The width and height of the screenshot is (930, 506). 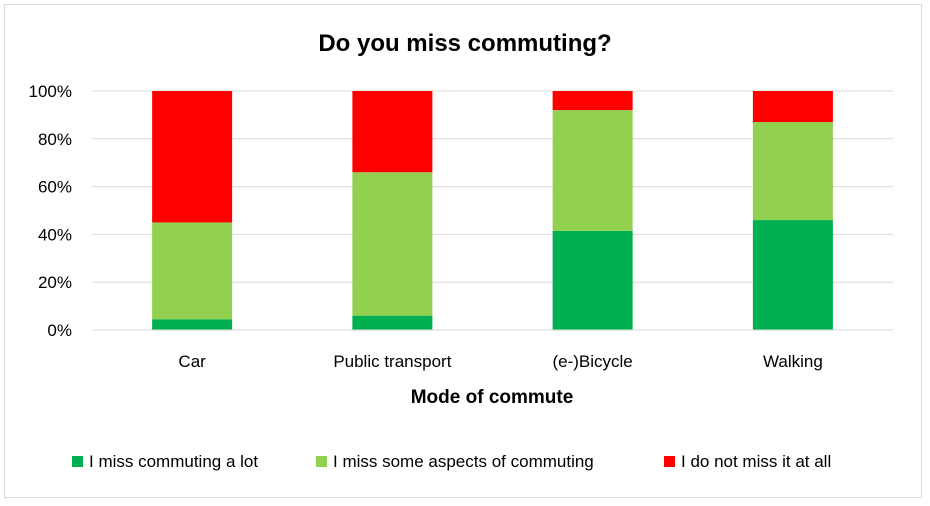 I want to click on y-tick-label: 100%, so click(x=50, y=91).